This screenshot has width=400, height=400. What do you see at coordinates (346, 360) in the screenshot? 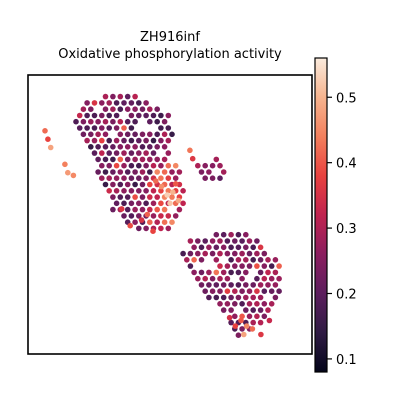
I see `colorbar-tick-label: 0.1` at bounding box center [346, 360].